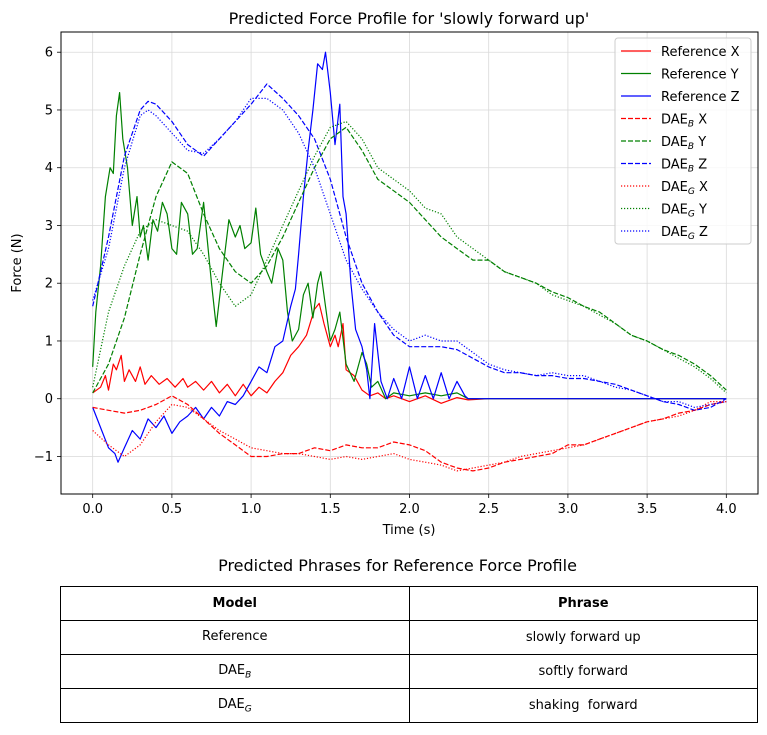 This screenshot has width=767, height=735. What do you see at coordinates (330, 509) in the screenshot?
I see `x-tick-label: 1.5` at bounding box center [330, 509].